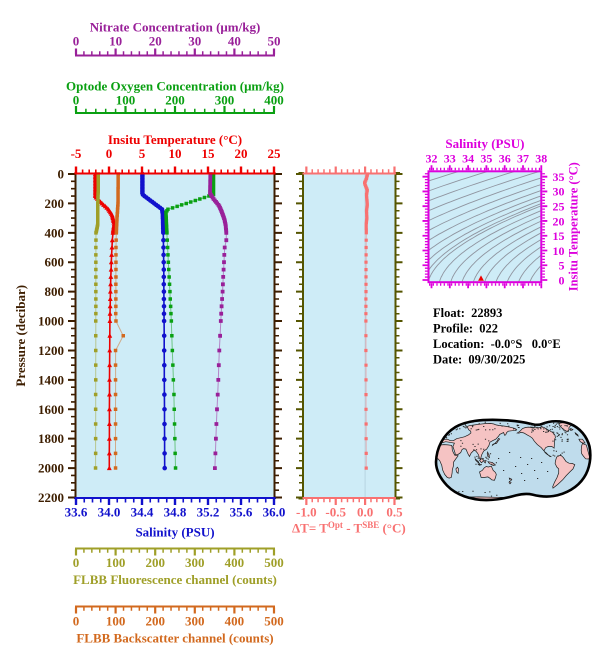  Describe the element at coordinates (51, 379) in the screenshot. I see `svg-text: 1400` at that location.